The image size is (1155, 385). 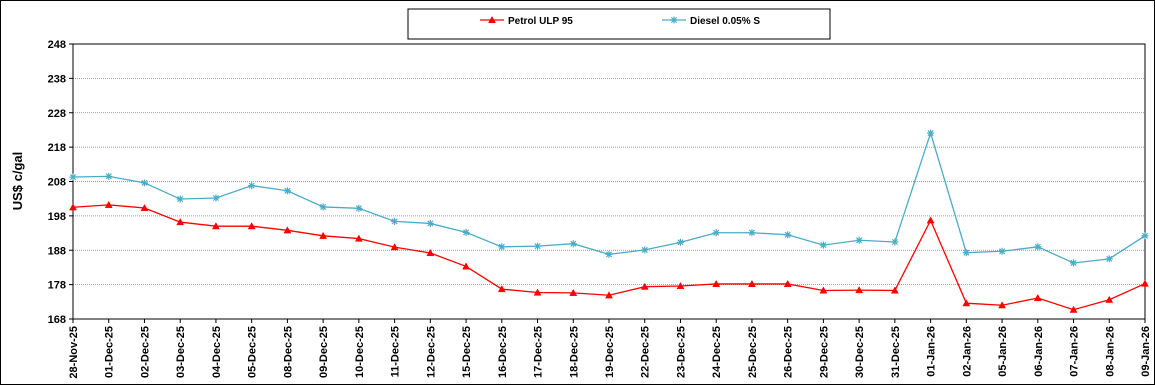 I want to click on x-tick-label: 24-Dec-25, so click(x=717, y=352).